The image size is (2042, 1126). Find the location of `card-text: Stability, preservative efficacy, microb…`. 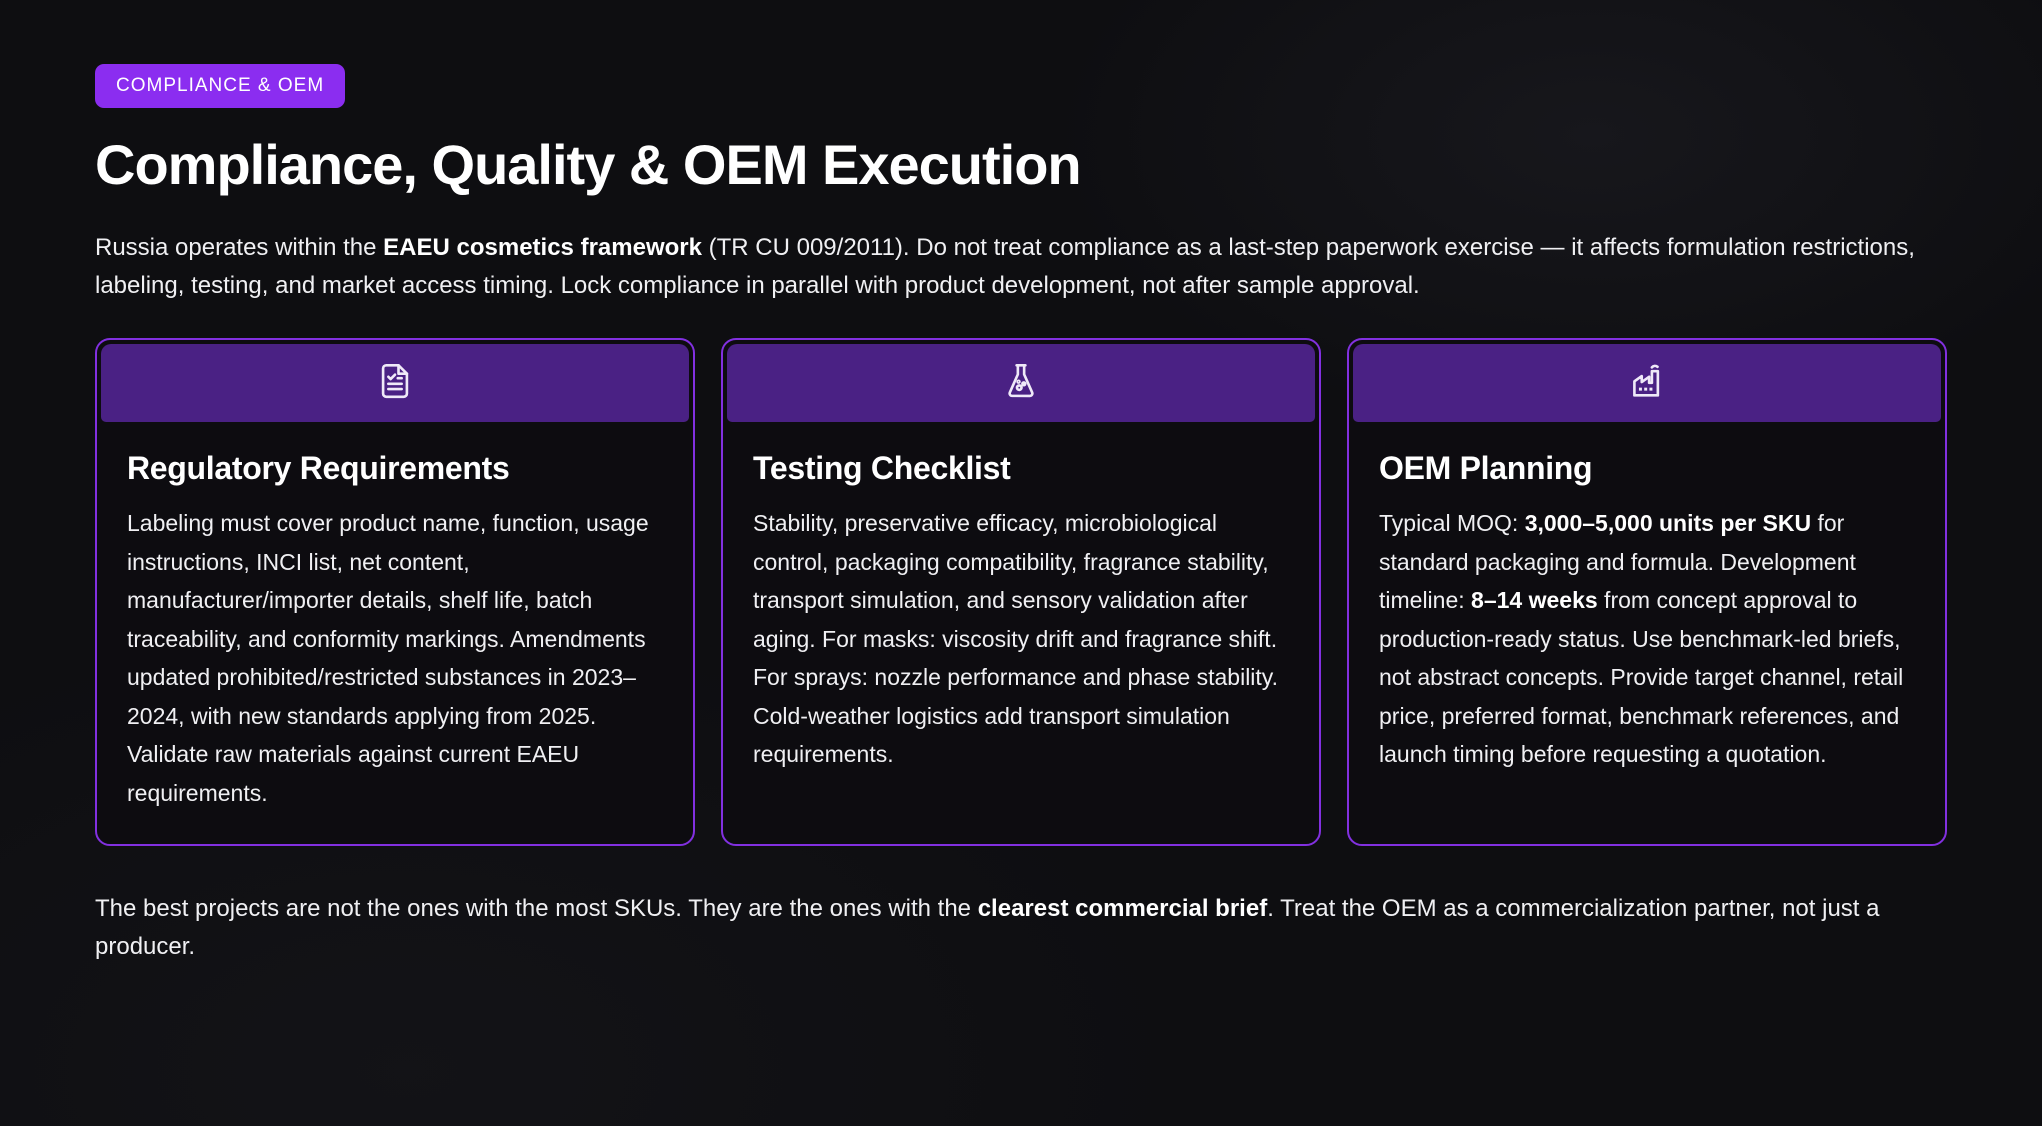

card-text: Stability, preservative efficacy, microb… is located at coordinates (1015, 639).